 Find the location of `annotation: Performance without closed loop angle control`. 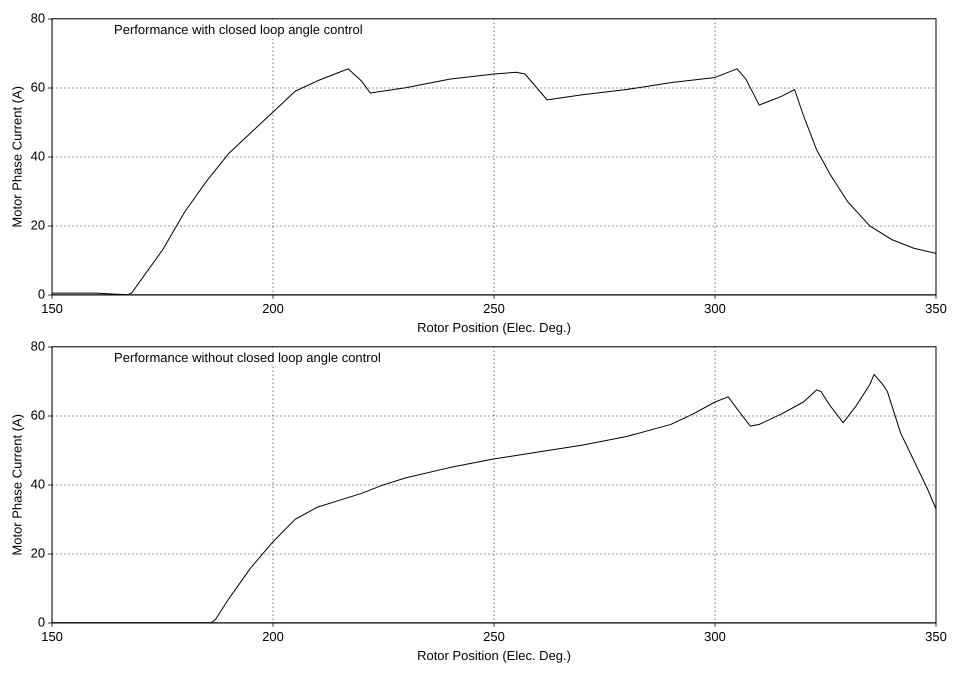

annotation: Performance without closed loop angle control is located at coordinates (247, 357).